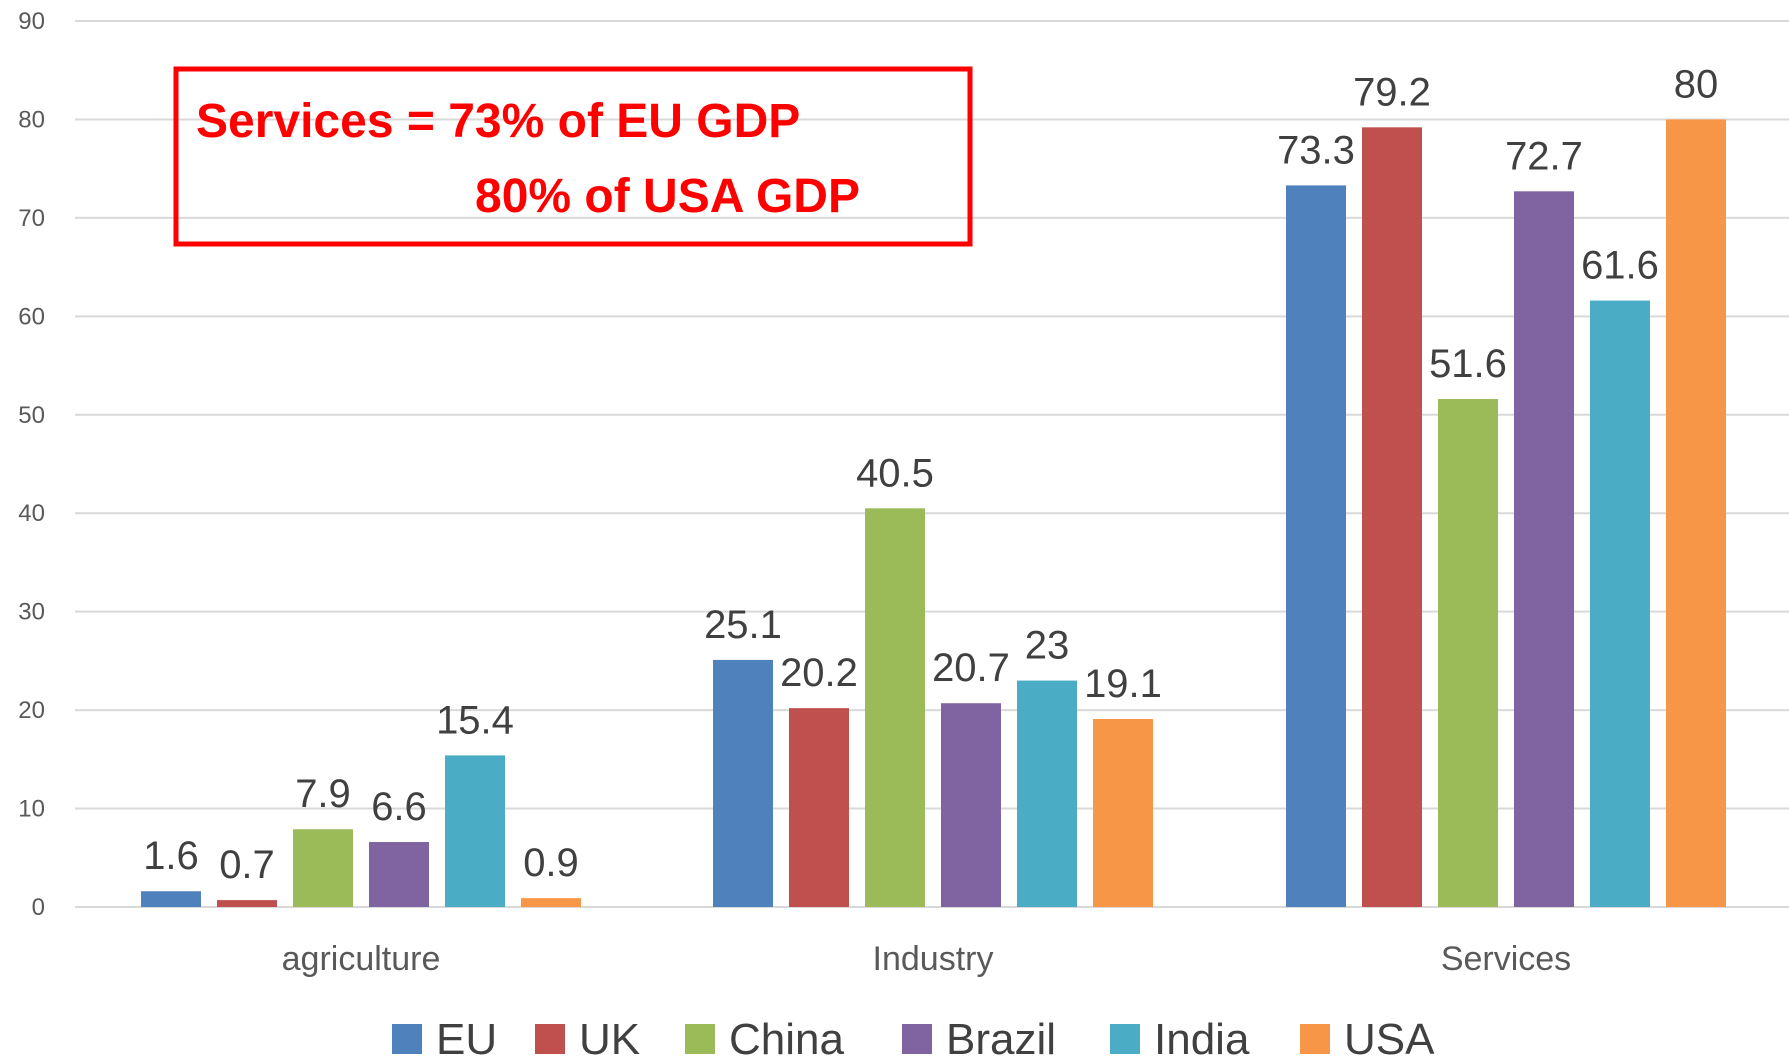 The image size is (1789, 1063). What do you see at coordinates (1047, 793) in the screenshot?
I see `bar-india-industry` at bounding box center [1047, 793].